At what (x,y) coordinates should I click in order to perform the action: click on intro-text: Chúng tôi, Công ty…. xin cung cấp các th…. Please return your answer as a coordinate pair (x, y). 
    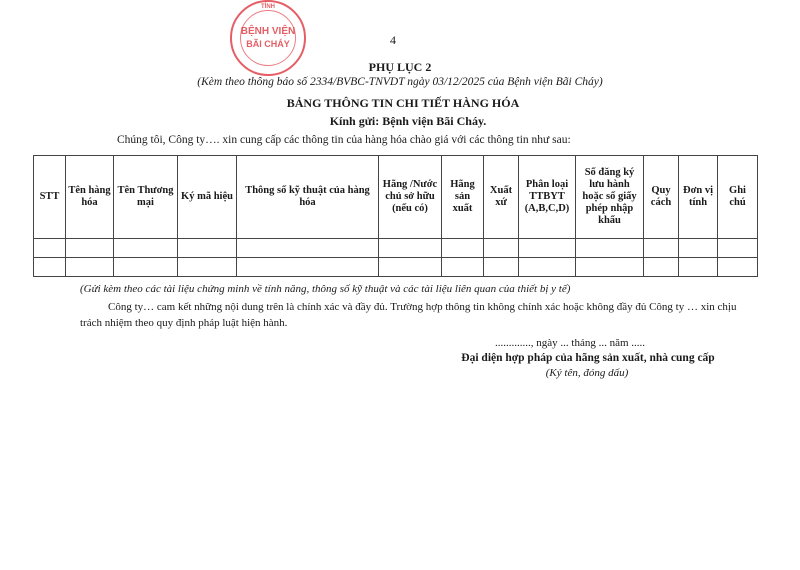
    Looking at the image, I should click on (344, 140).